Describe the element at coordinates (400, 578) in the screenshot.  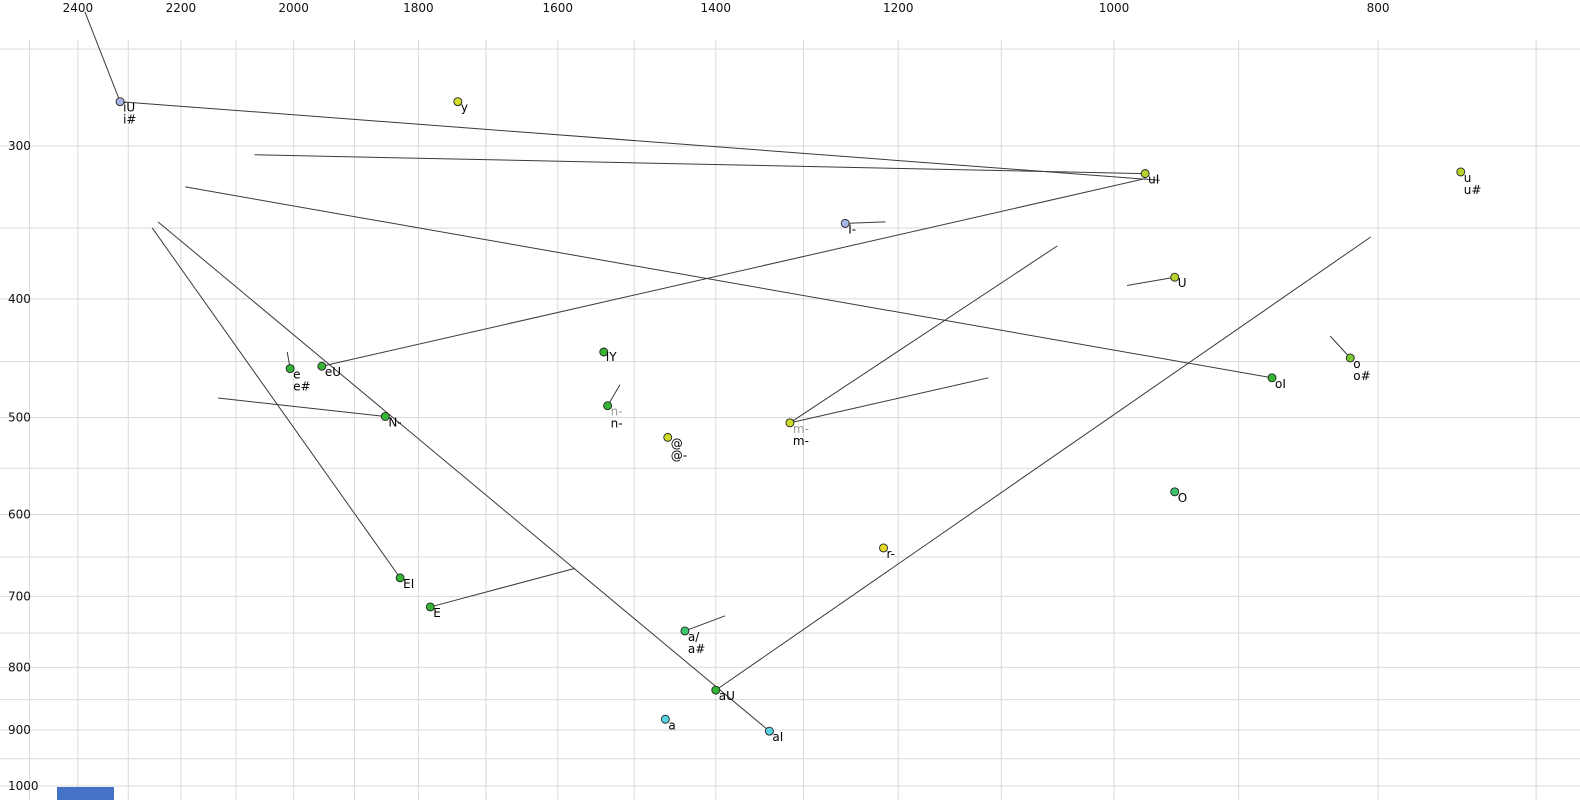
I see `vowel-point-ei` at that location.